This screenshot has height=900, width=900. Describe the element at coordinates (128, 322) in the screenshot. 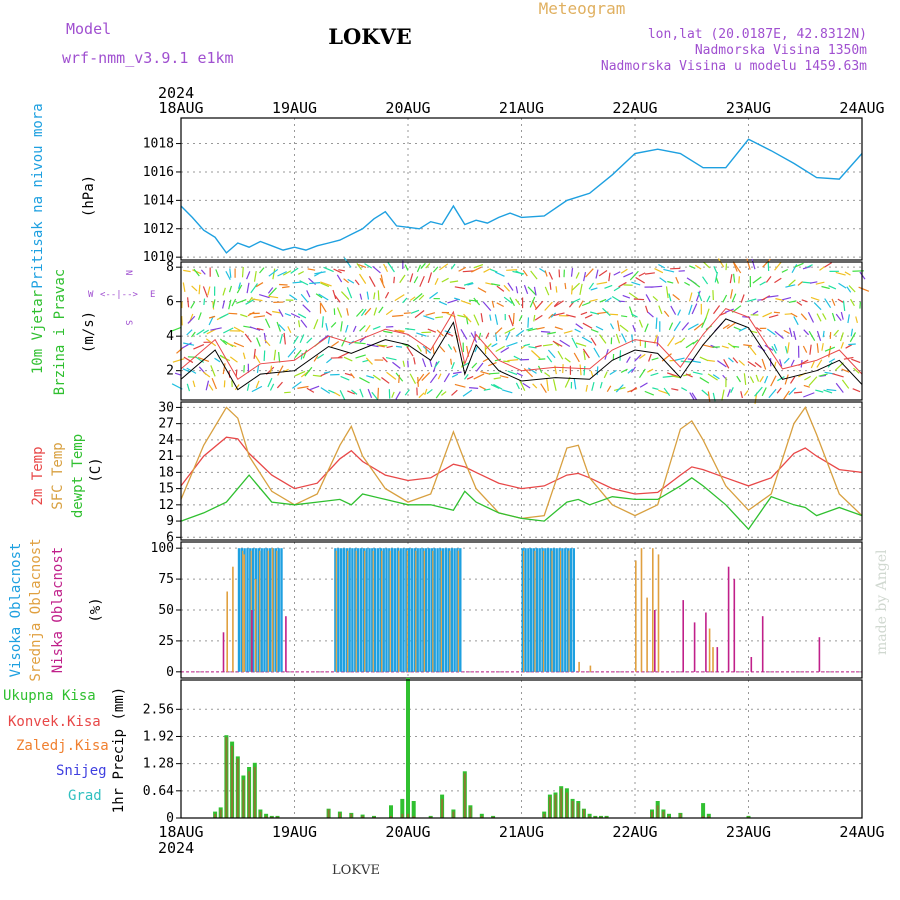

I see `compass-south: S` at that location.